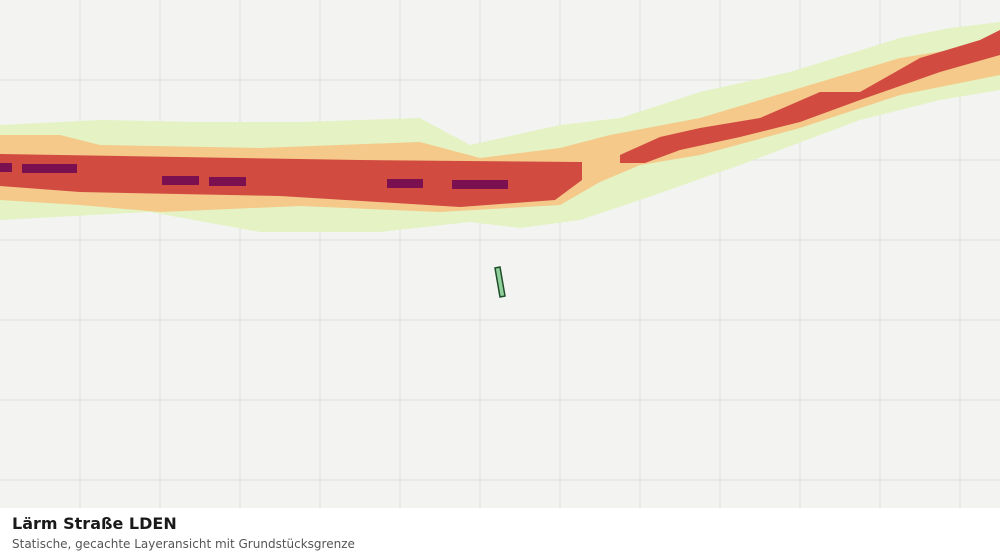 The height and width of the screenshot is (560, 1000). What do you see at coordinates (254, 176) in the screenshot?
I see `noise-zone-very-high` at bounding box center [254, 176].